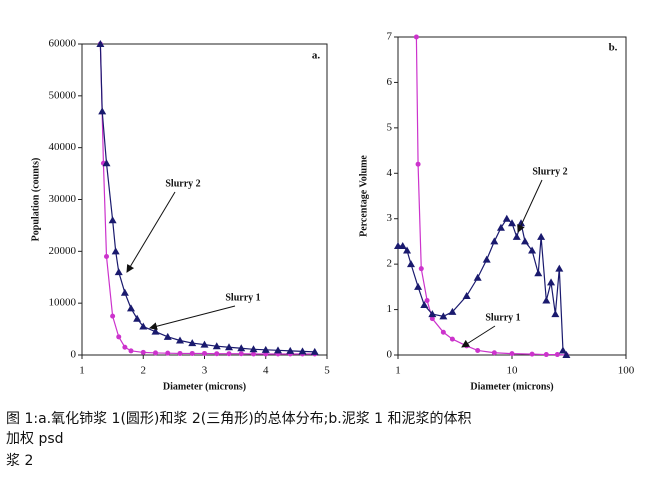 The image size is (652, 492). Describe the element at coordinates (63, 199) in the screenshot. I see `y-tick-label: 30000` at that location.